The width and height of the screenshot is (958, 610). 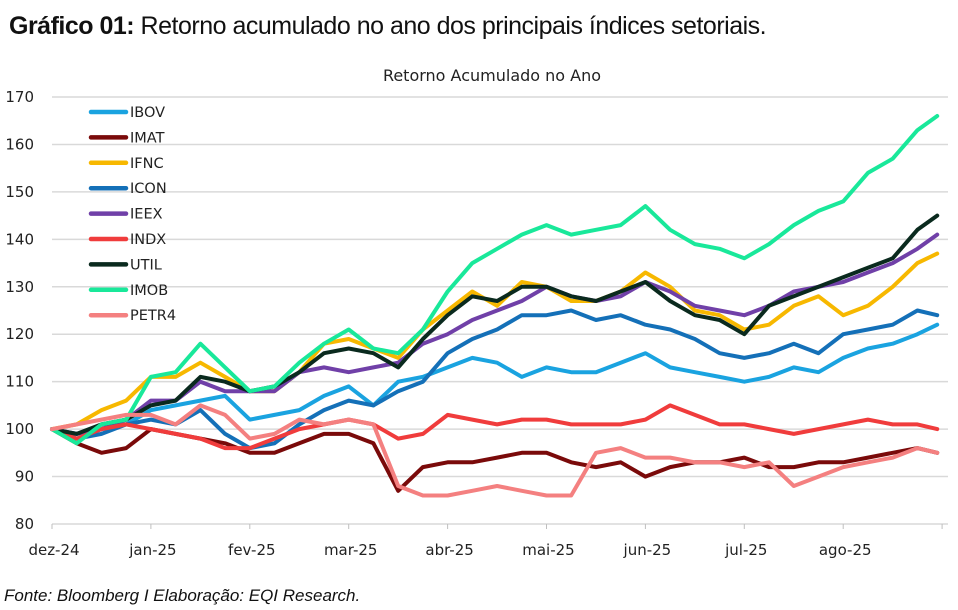 What do you see at coordinates (125, 215) in the screenshot?
I see `legend-item-ieex: IEEX` at bounding box center [125, 215].